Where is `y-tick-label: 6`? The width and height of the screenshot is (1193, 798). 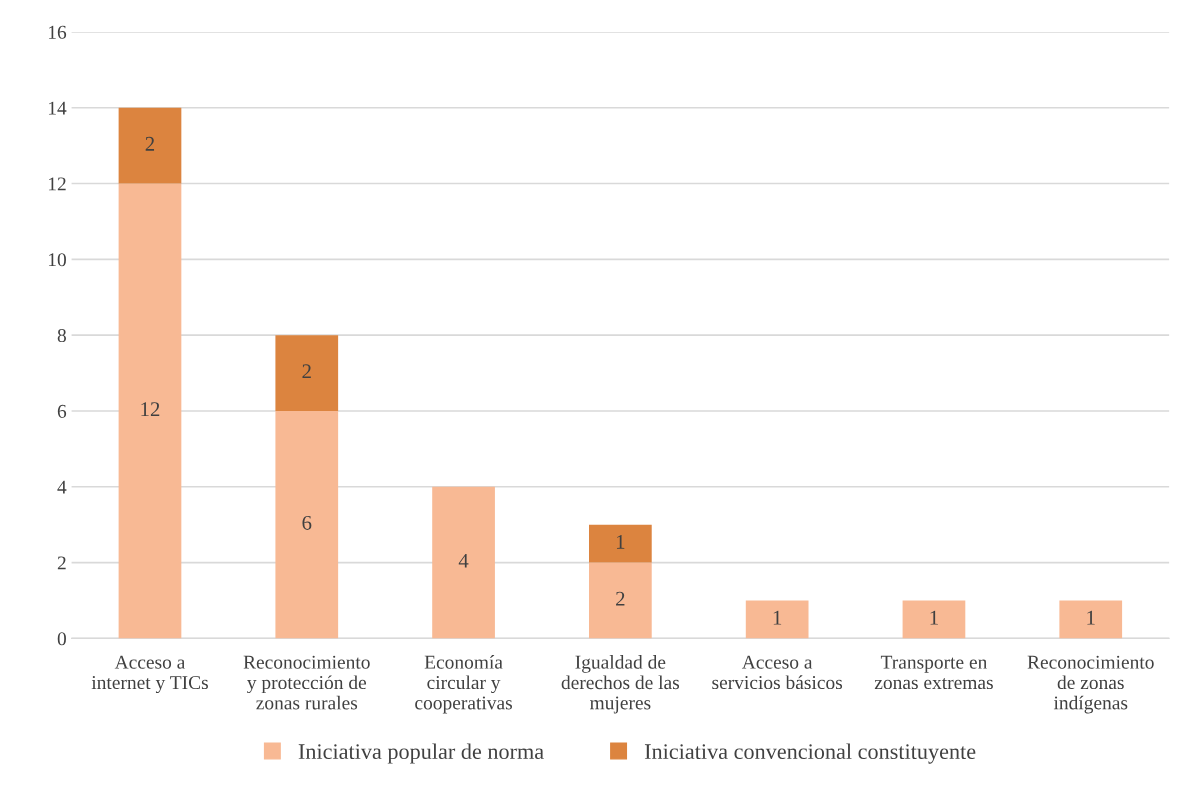
y-tick-label: 6 is located at coordinates (62, 411).